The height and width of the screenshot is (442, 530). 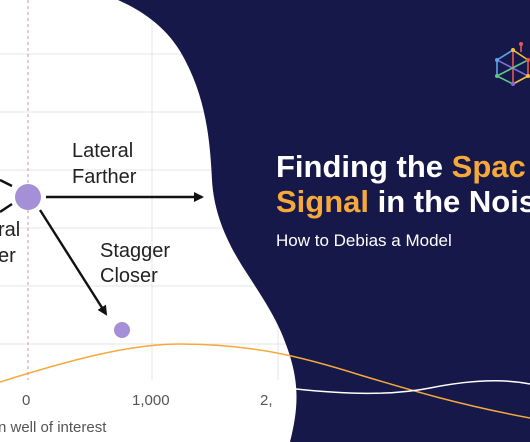 What do you see at coordinates (10, 230) in the screenshot?
I see `label-partial-1: ral` at bounding box center [10, 230].